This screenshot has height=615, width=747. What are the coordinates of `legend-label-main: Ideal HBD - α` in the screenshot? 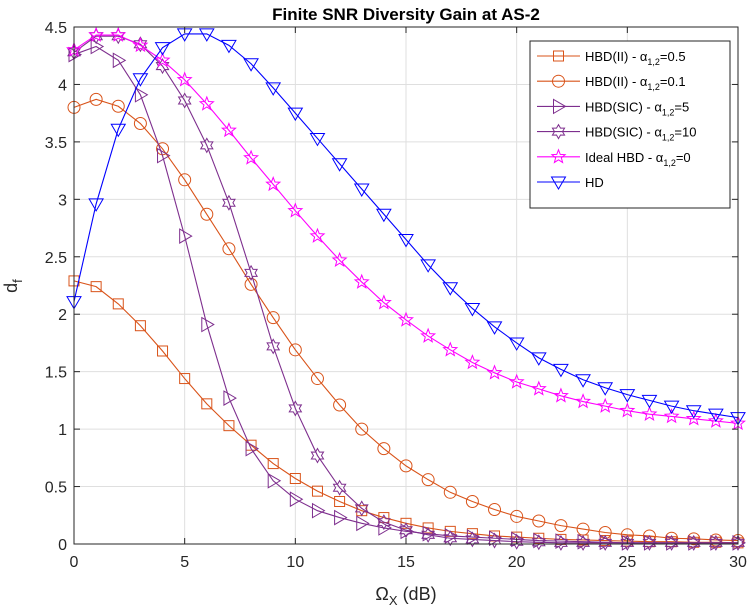 It's located at (624, 157).